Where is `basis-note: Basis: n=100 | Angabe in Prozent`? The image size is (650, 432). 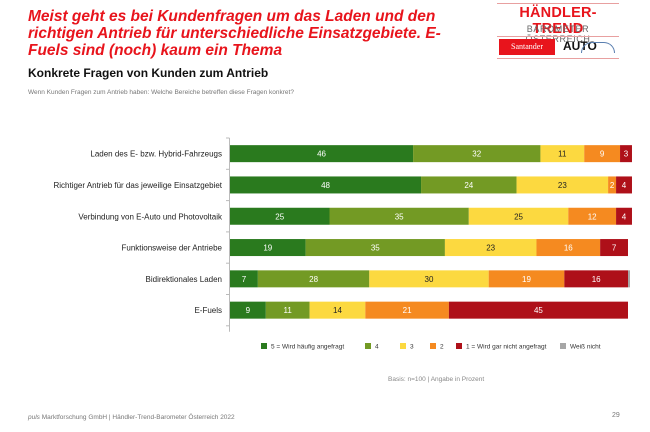 basis-note: Basis: n=100 | Angabe in Prozent is located at coordinates (436, 379).